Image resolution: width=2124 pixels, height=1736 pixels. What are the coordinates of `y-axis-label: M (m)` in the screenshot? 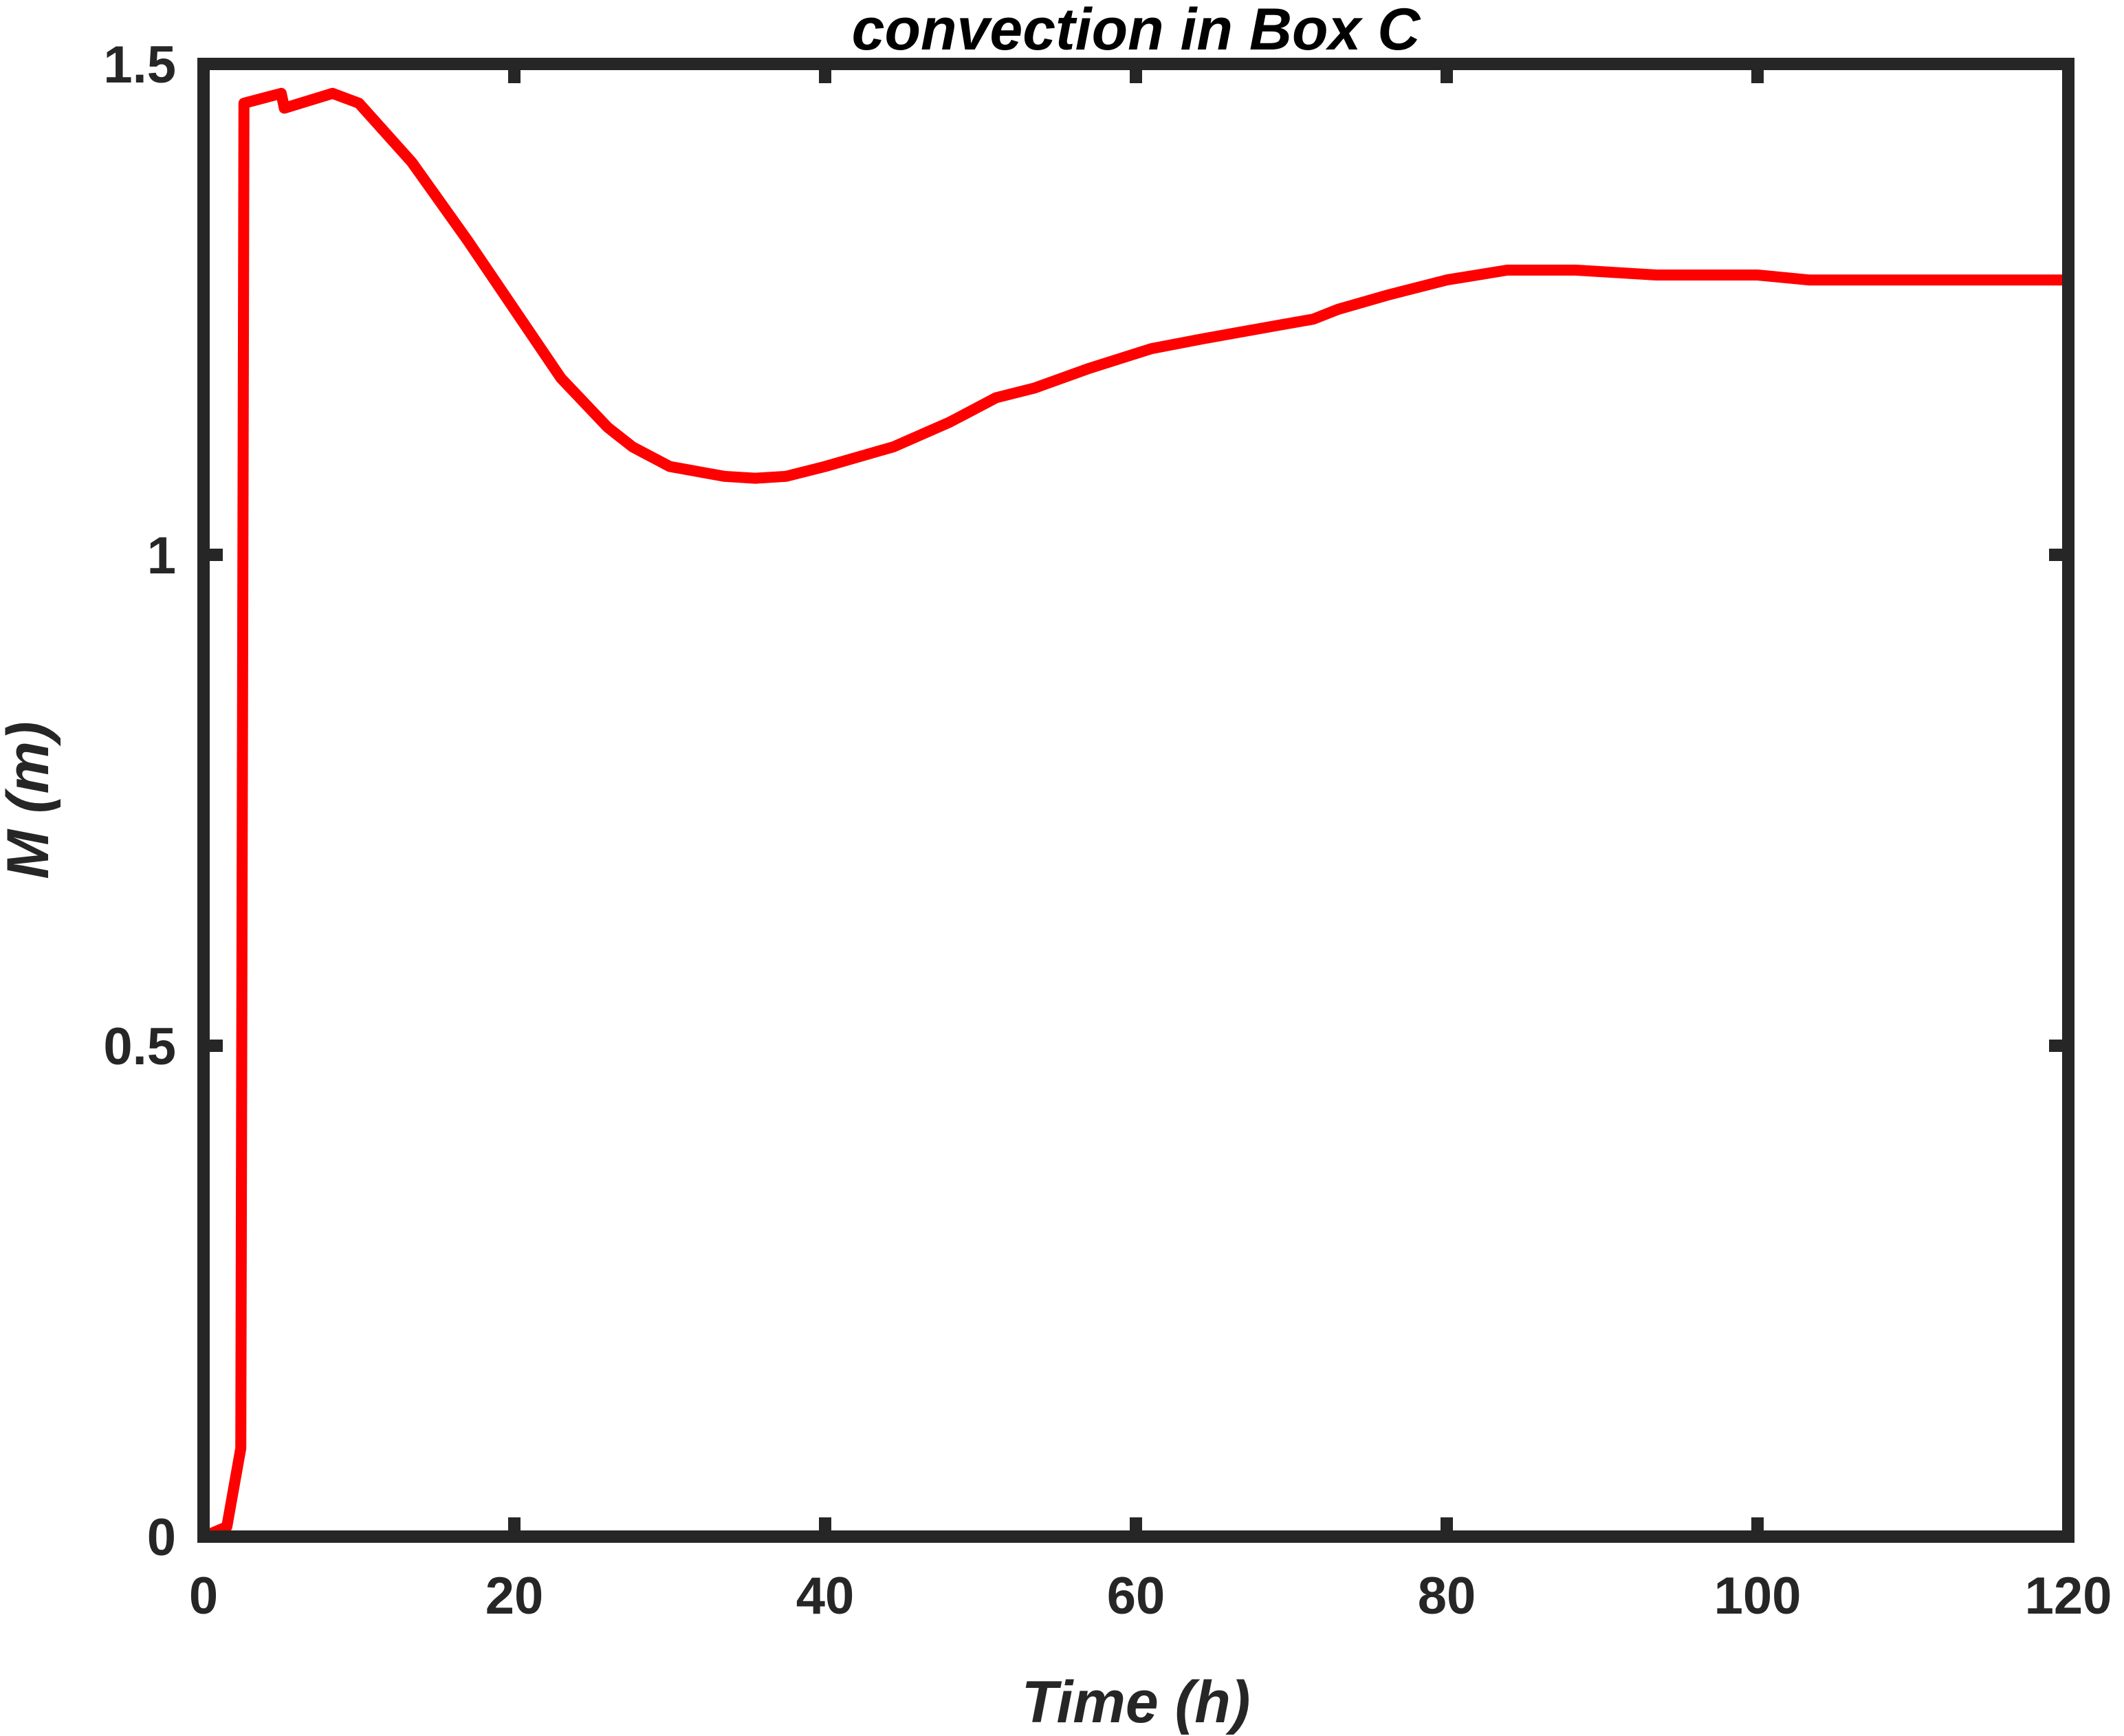 It's located at (30, 800).